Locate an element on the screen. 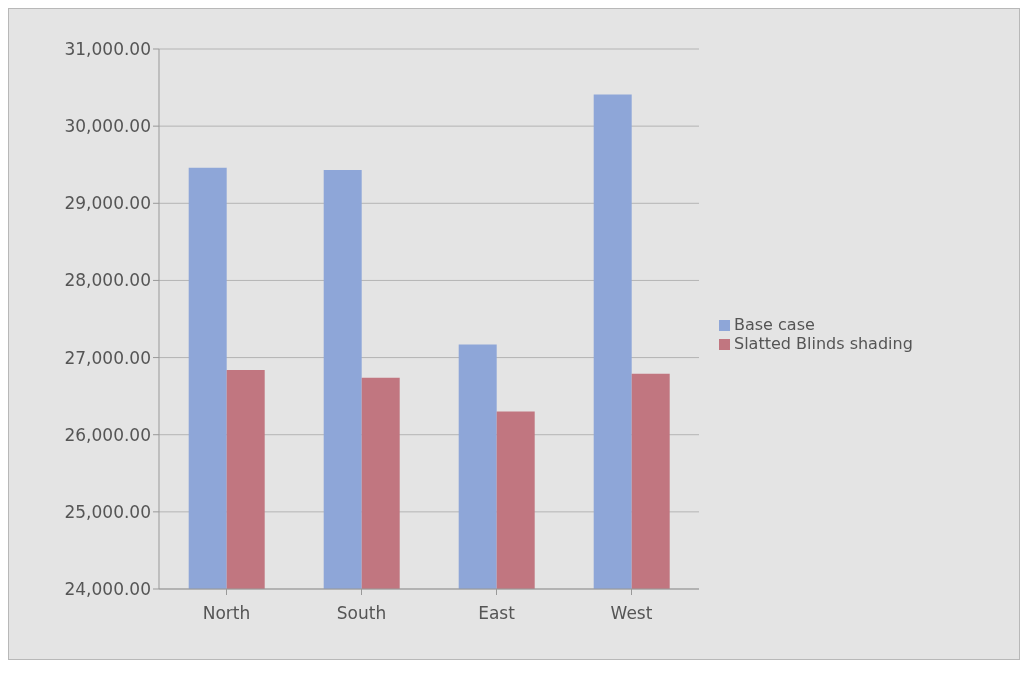  y-tick-label: 31,000.00 is located at coordinates (107, 49).